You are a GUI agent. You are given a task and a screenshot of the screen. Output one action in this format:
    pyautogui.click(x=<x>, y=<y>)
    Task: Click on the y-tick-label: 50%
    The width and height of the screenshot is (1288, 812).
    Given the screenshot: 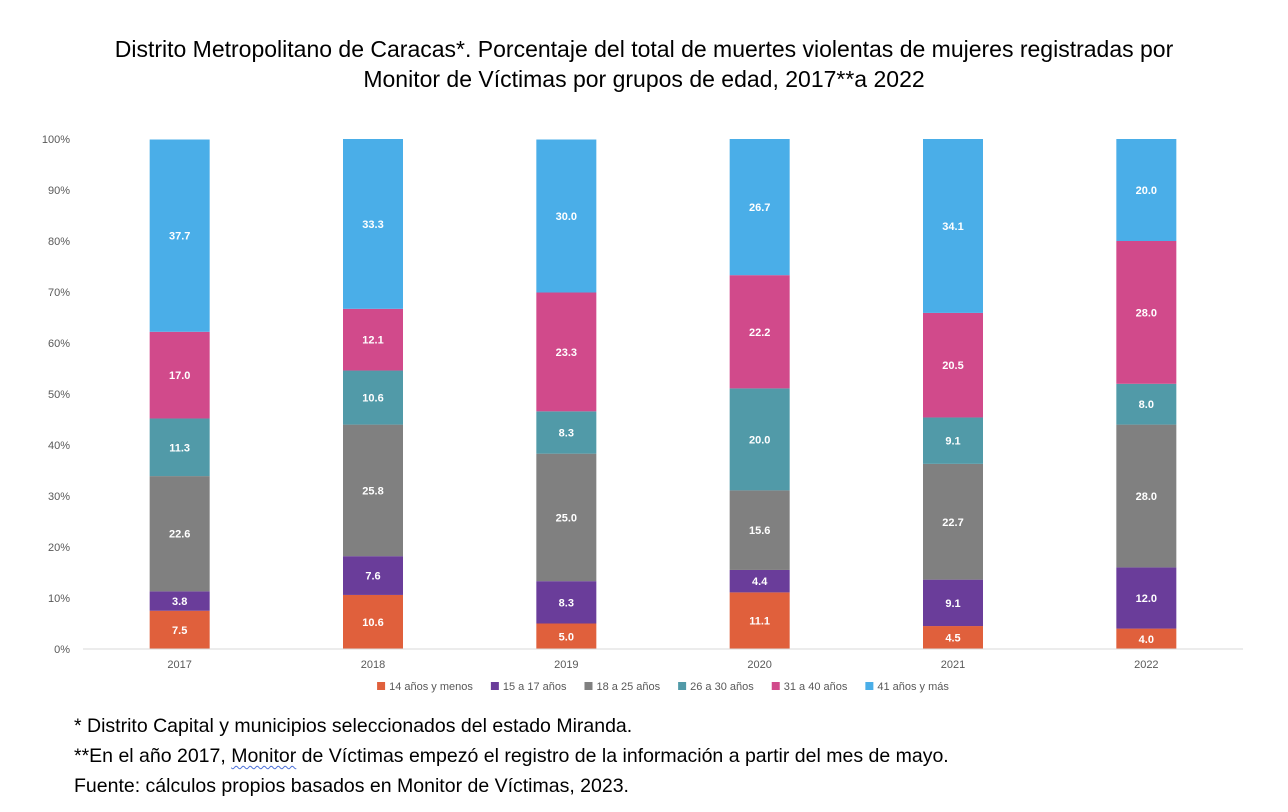 What is the action you would take?
    pyautogui.click(x=59, y=395)
    